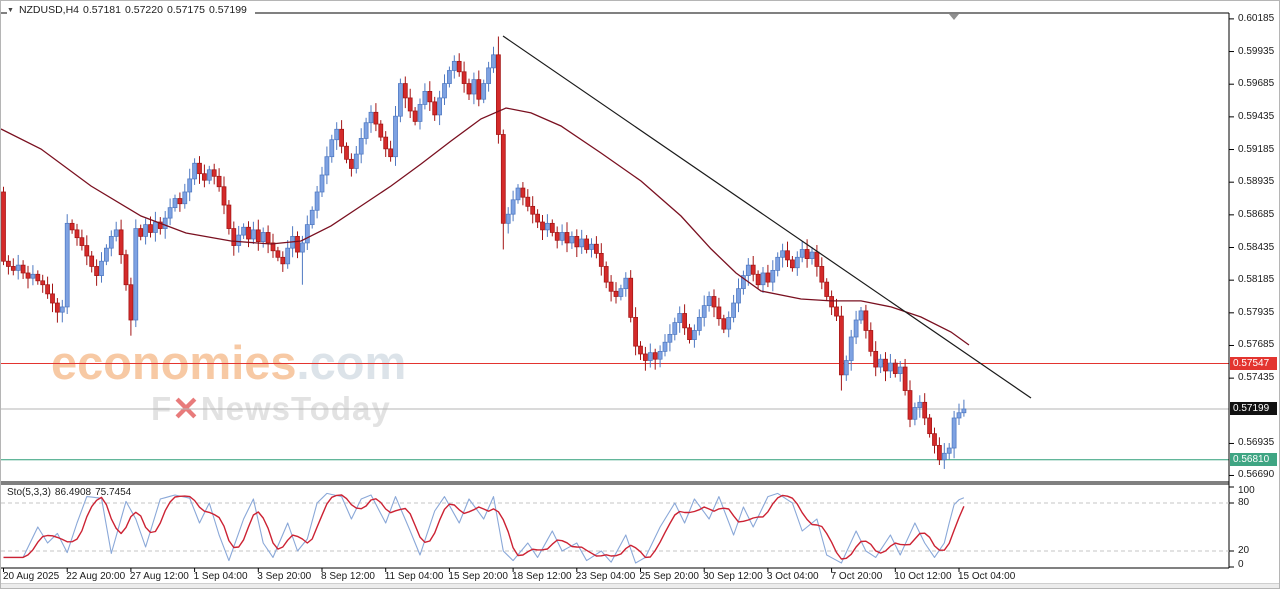 This screenshot has height=589, width=1280. I want to click on autoscroll-marker-icon, so click(954, 17).